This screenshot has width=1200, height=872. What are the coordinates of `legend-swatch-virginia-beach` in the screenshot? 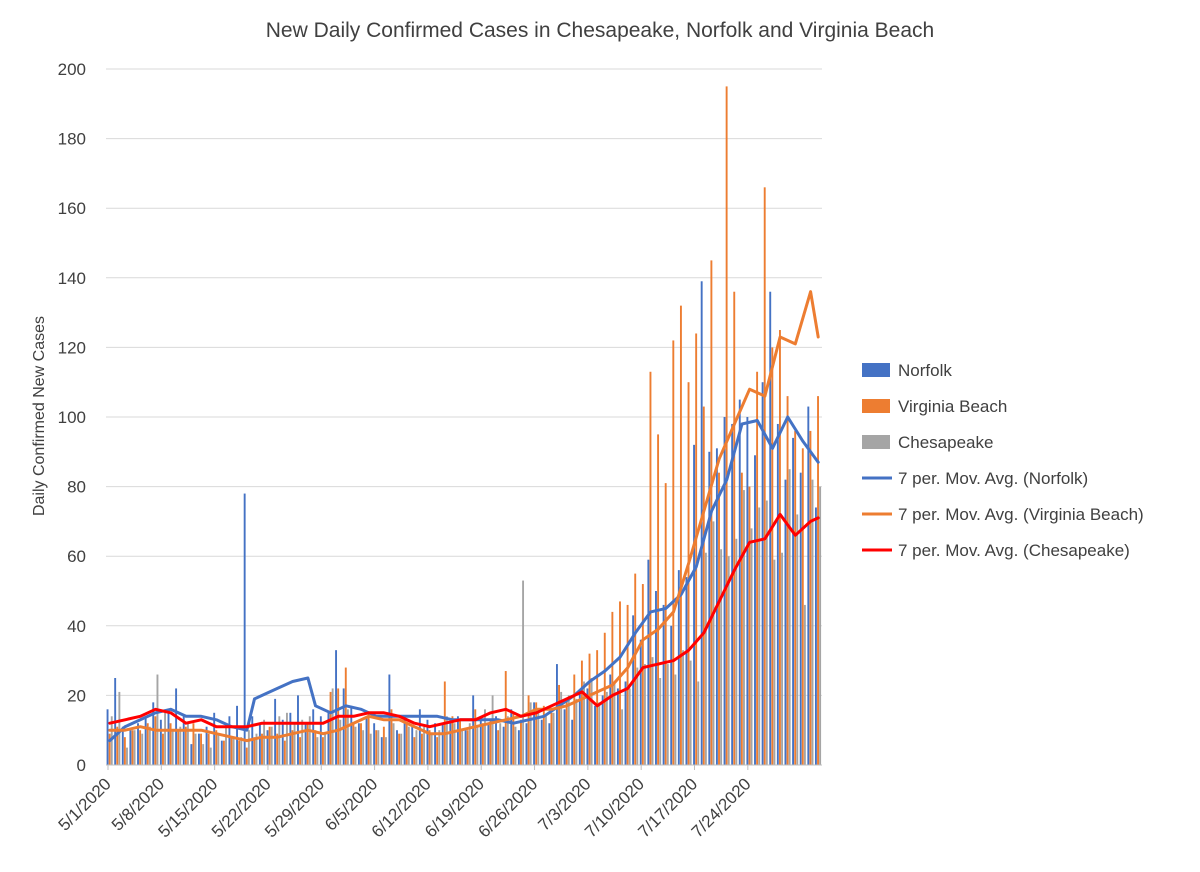 It's located at (876, 406).